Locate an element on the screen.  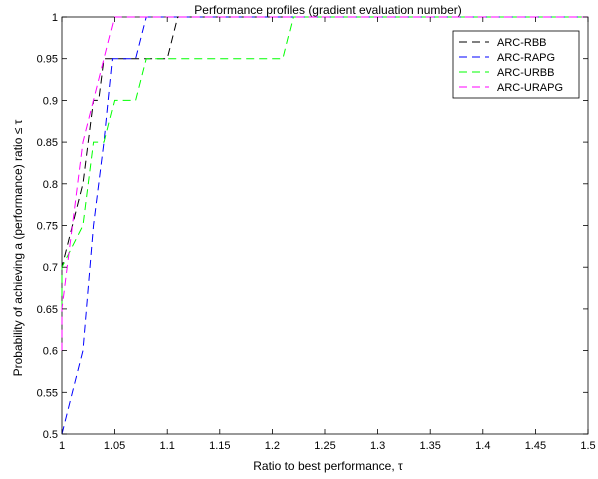
y-tick-label: 0.55 is located at coordinates (47, 393).